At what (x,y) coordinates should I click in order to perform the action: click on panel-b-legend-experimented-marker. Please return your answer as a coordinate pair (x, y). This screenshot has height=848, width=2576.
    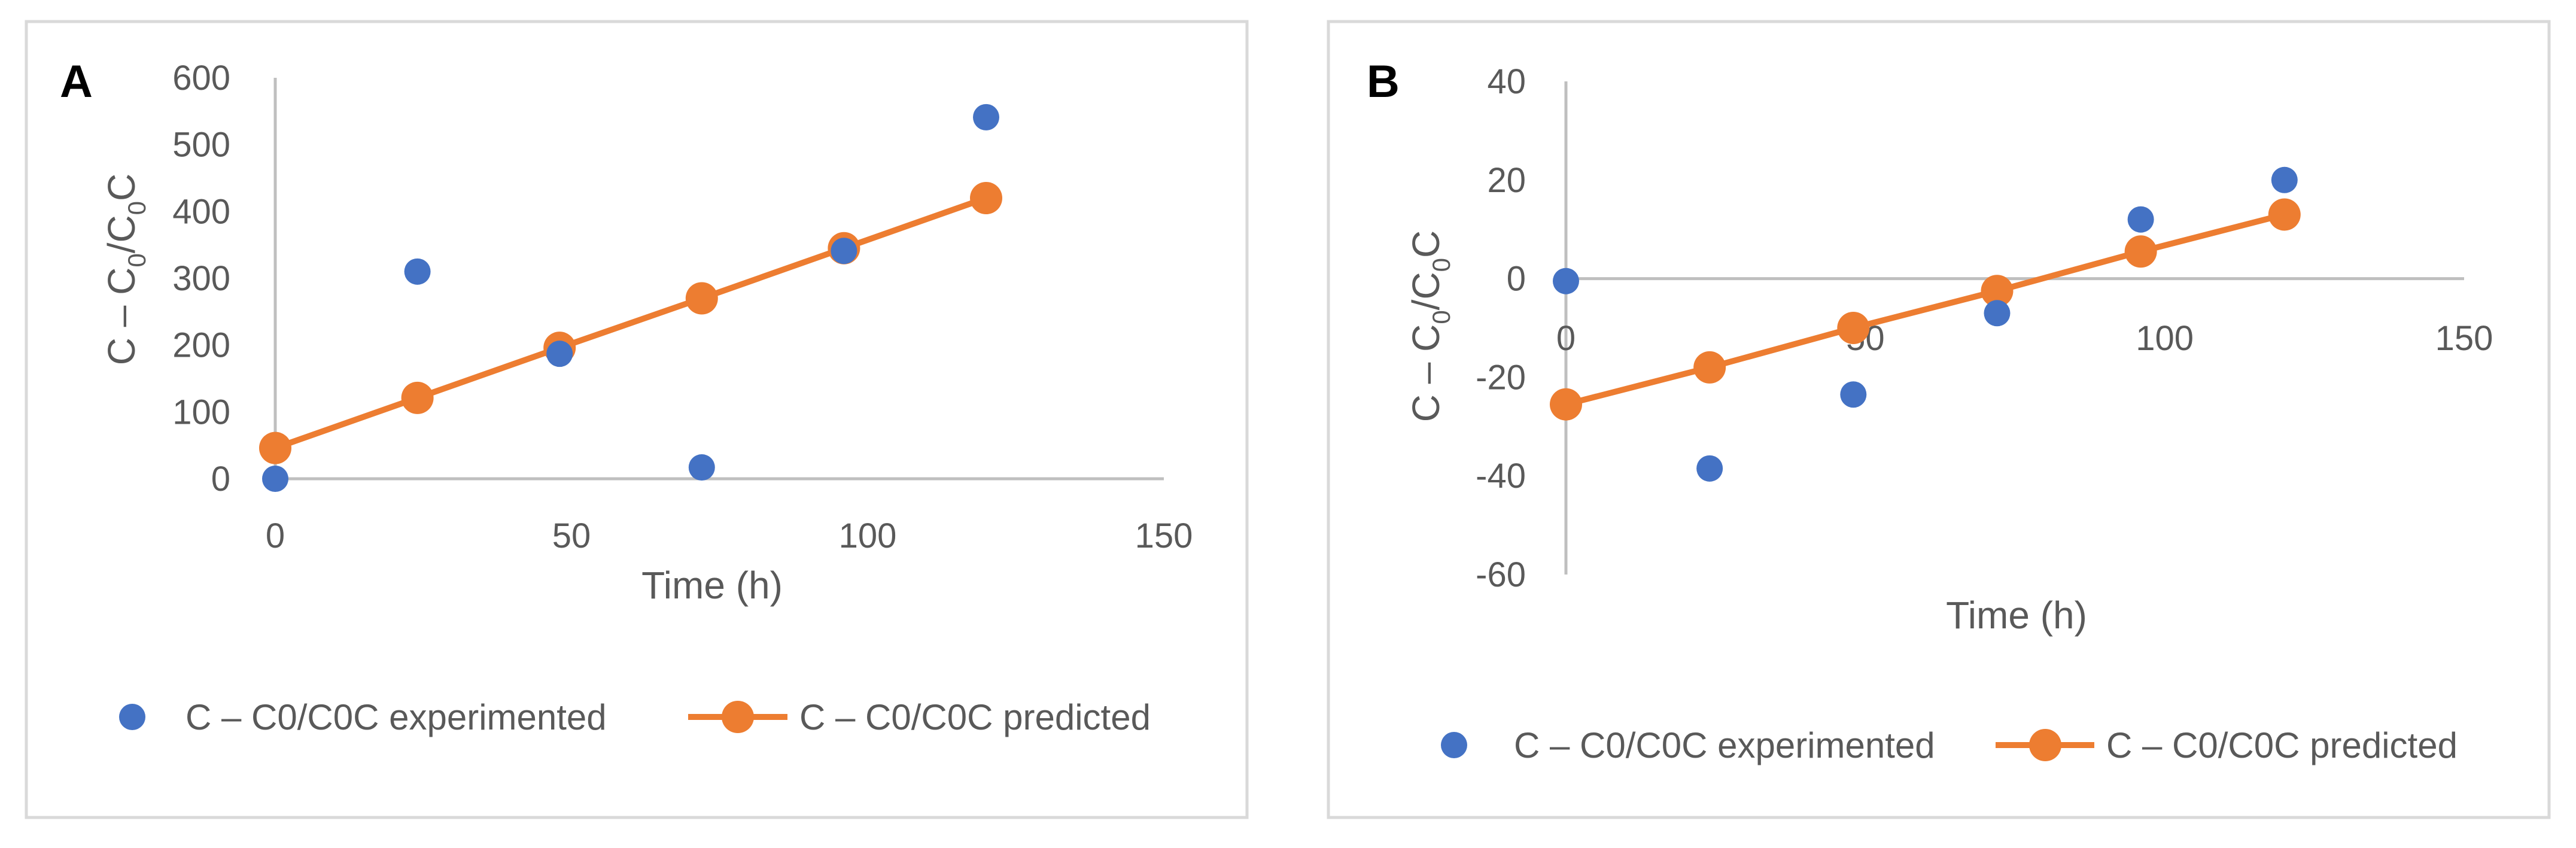
    Looking at the image, I should click on (1454, 745).